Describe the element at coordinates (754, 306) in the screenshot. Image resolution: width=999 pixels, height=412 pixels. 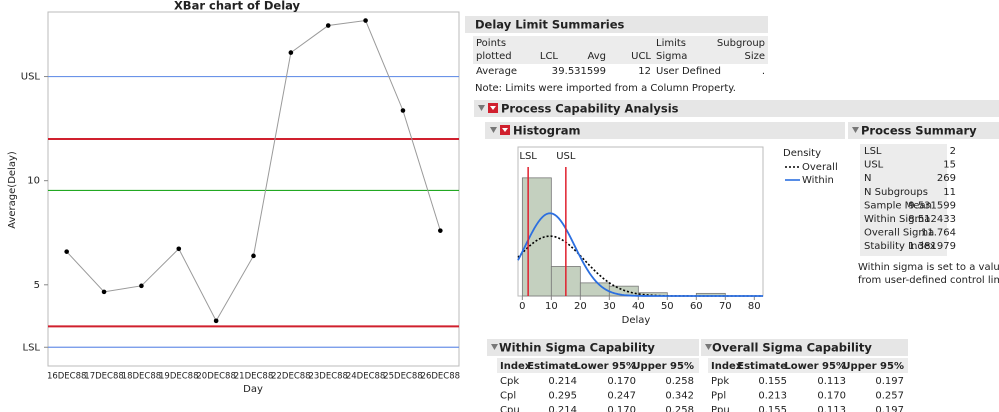
I see `x-tick-label: 80` at that location.